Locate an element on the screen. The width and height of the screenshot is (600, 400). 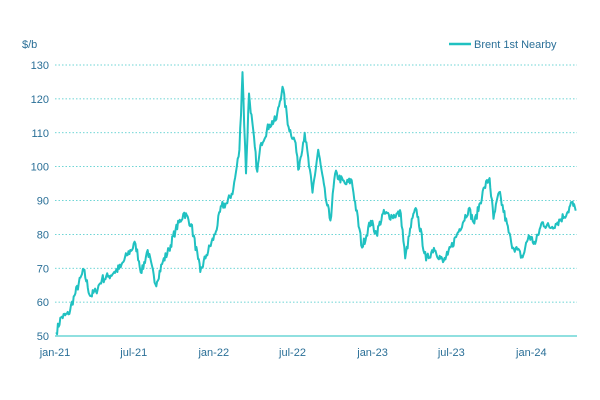
legend: Brent 1st Nearby is located at coordinates (503, 45).